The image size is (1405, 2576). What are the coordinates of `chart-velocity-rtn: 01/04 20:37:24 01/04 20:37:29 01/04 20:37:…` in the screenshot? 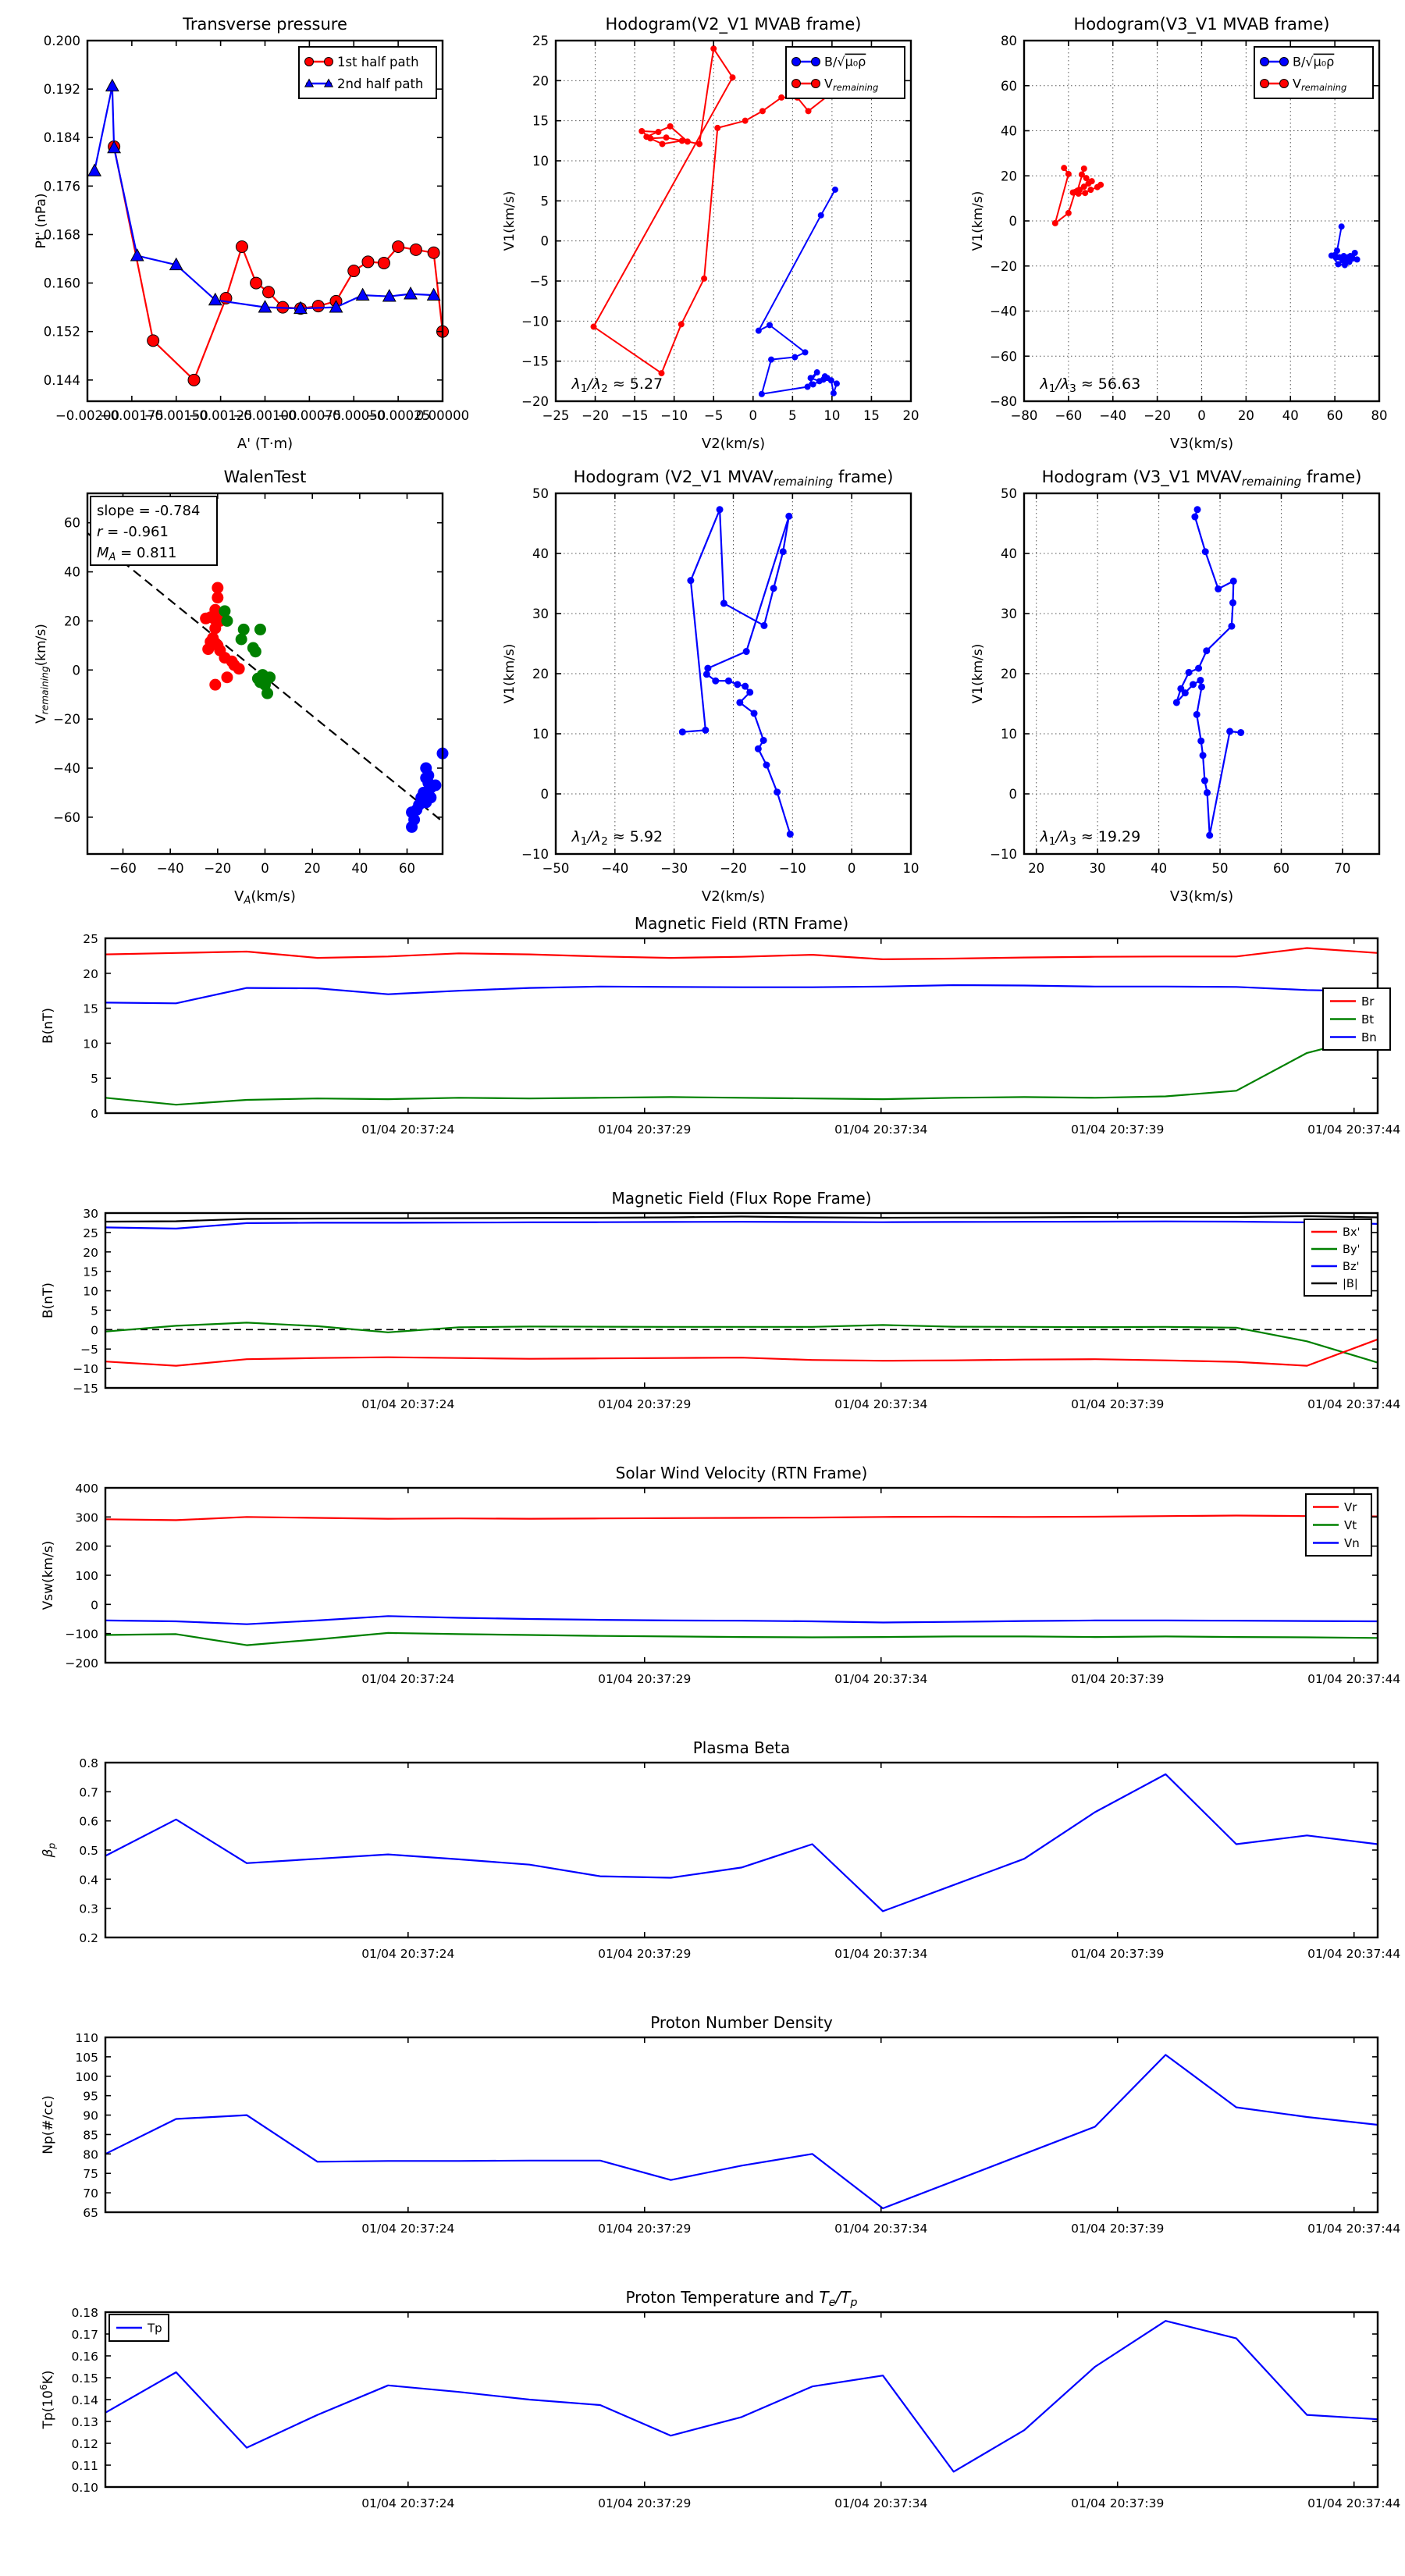 It's located at (720, 1575).